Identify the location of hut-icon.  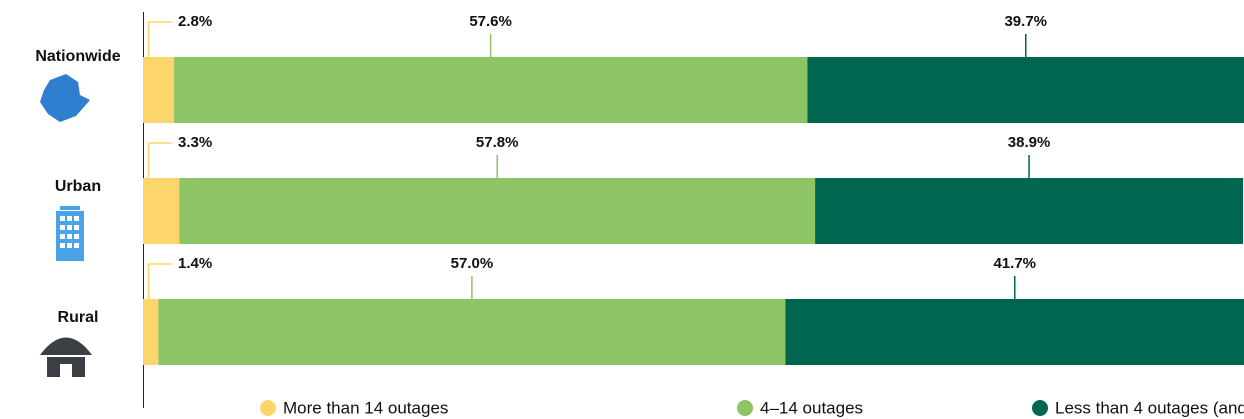
(66, 357).